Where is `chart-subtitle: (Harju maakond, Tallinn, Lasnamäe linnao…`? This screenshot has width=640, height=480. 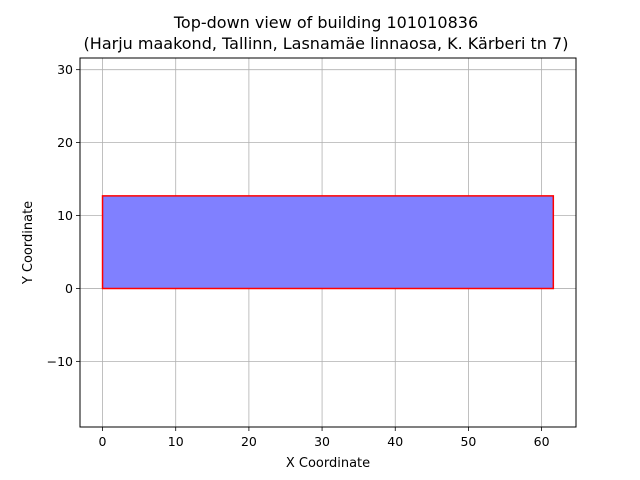 chart-subtitle: (Harju maakond, Tallinn, Lasnamäe linnao… is located at coordinates (326, 43).